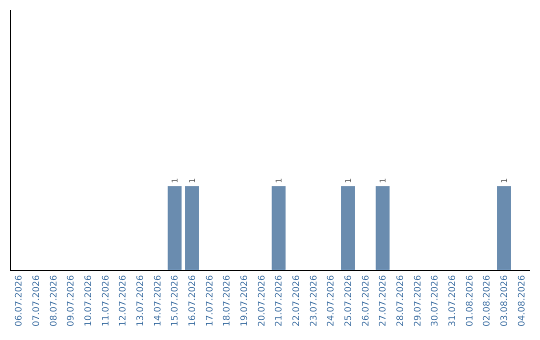  Describe the element at coordinates (453, 300) in the screenshot. I see `x-tick-label: 31.07.2026` at that location.